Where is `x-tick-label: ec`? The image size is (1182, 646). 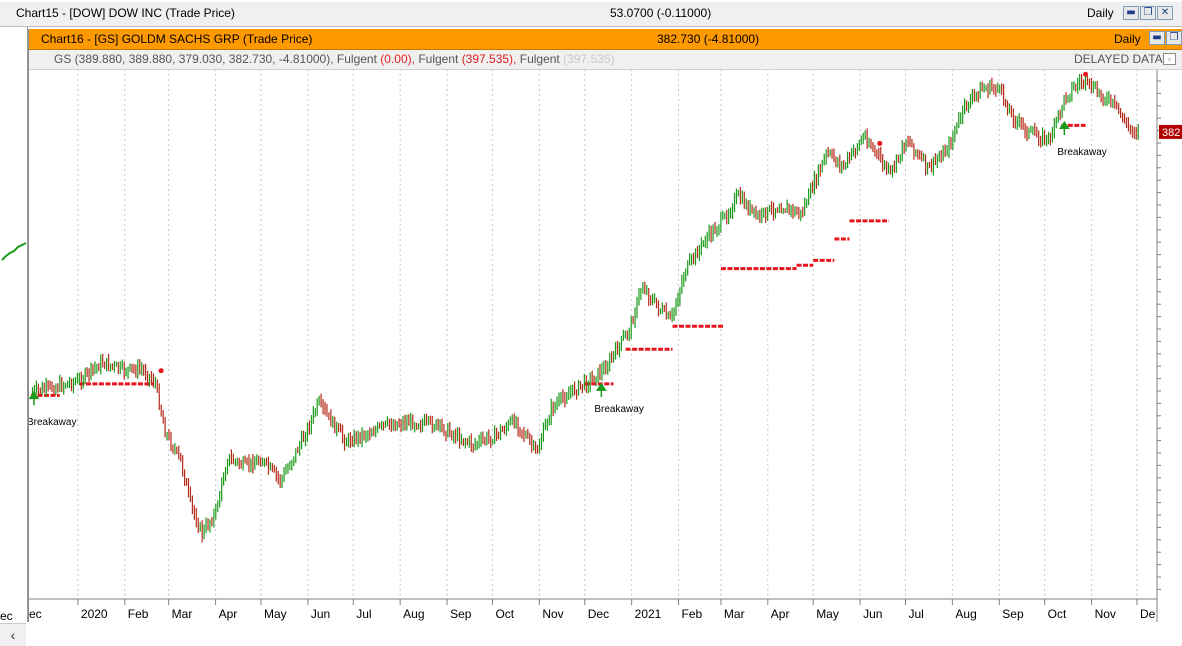 x-tick-label: ec is located at coordinates (35, 614).